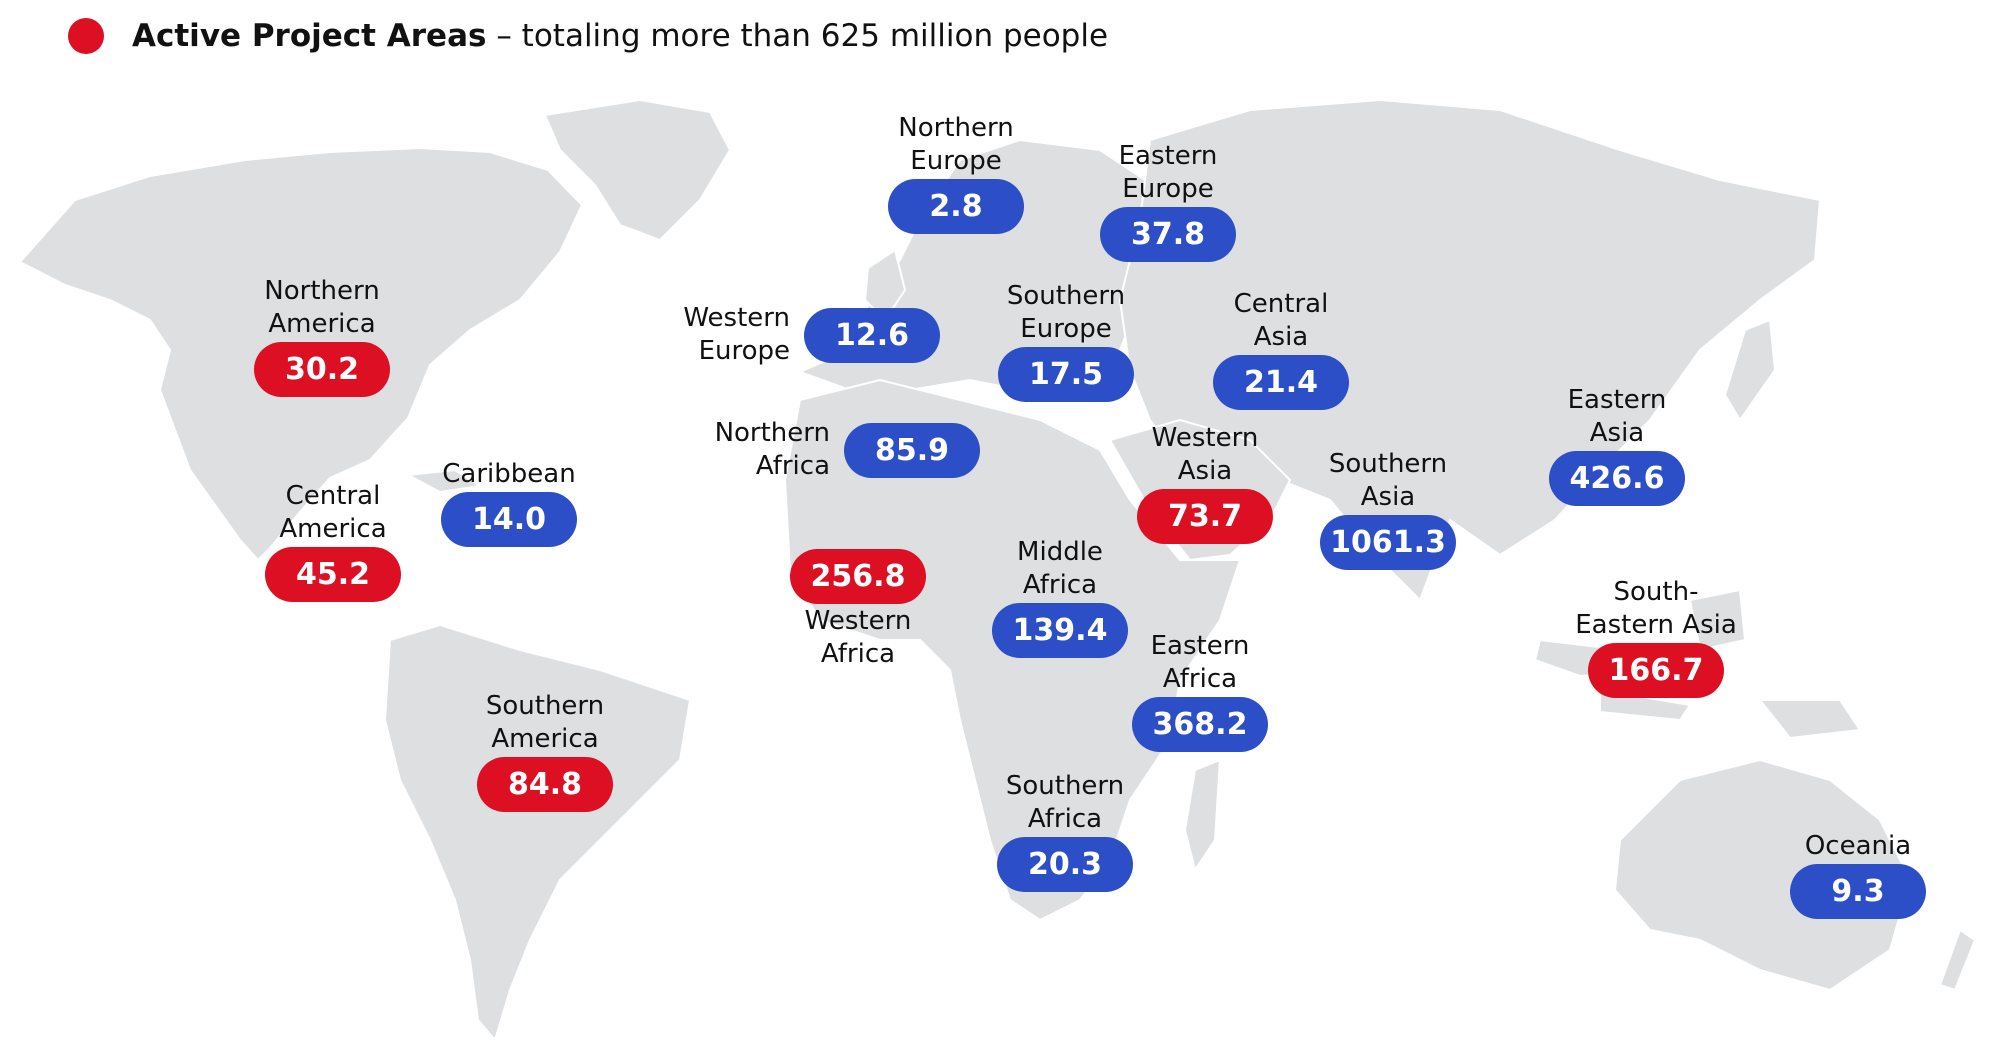  I want to click on value-badge: 73.7, so click(1205, 516).